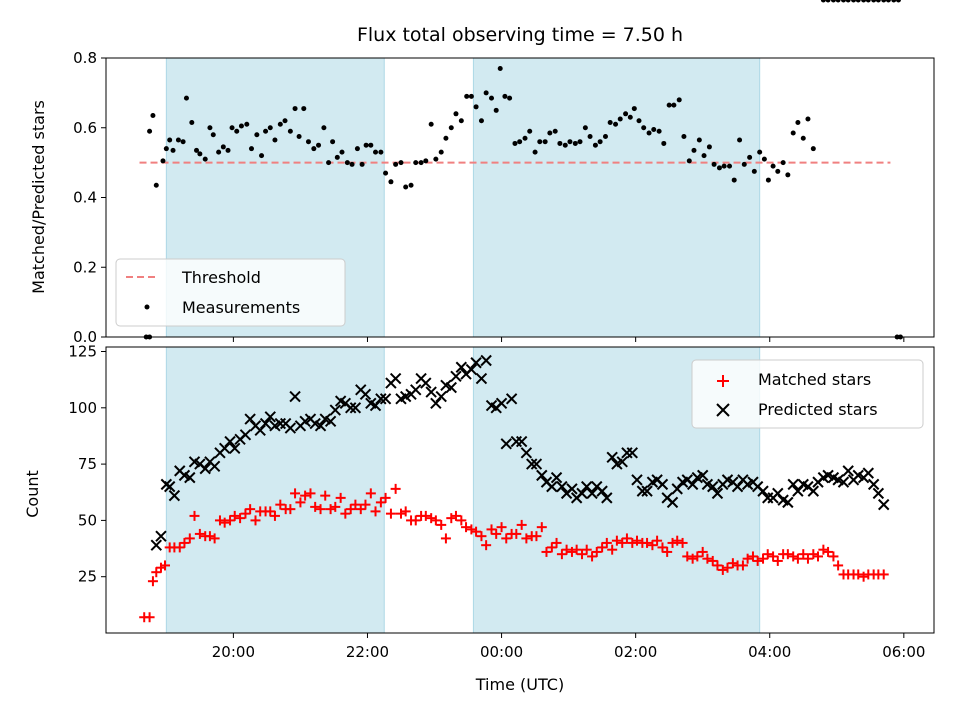  What do you see at coordinates (82, 408) in the screenshot?
I see `y-tick-label: 100` at bounding box center [82, 408].